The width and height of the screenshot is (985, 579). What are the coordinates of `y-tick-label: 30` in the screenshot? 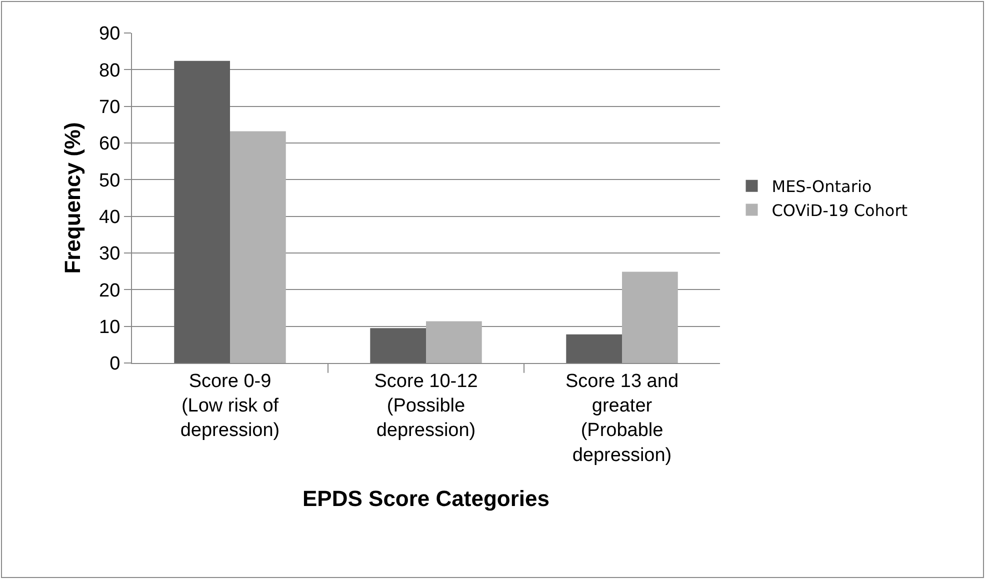 It's located at (109, 254).